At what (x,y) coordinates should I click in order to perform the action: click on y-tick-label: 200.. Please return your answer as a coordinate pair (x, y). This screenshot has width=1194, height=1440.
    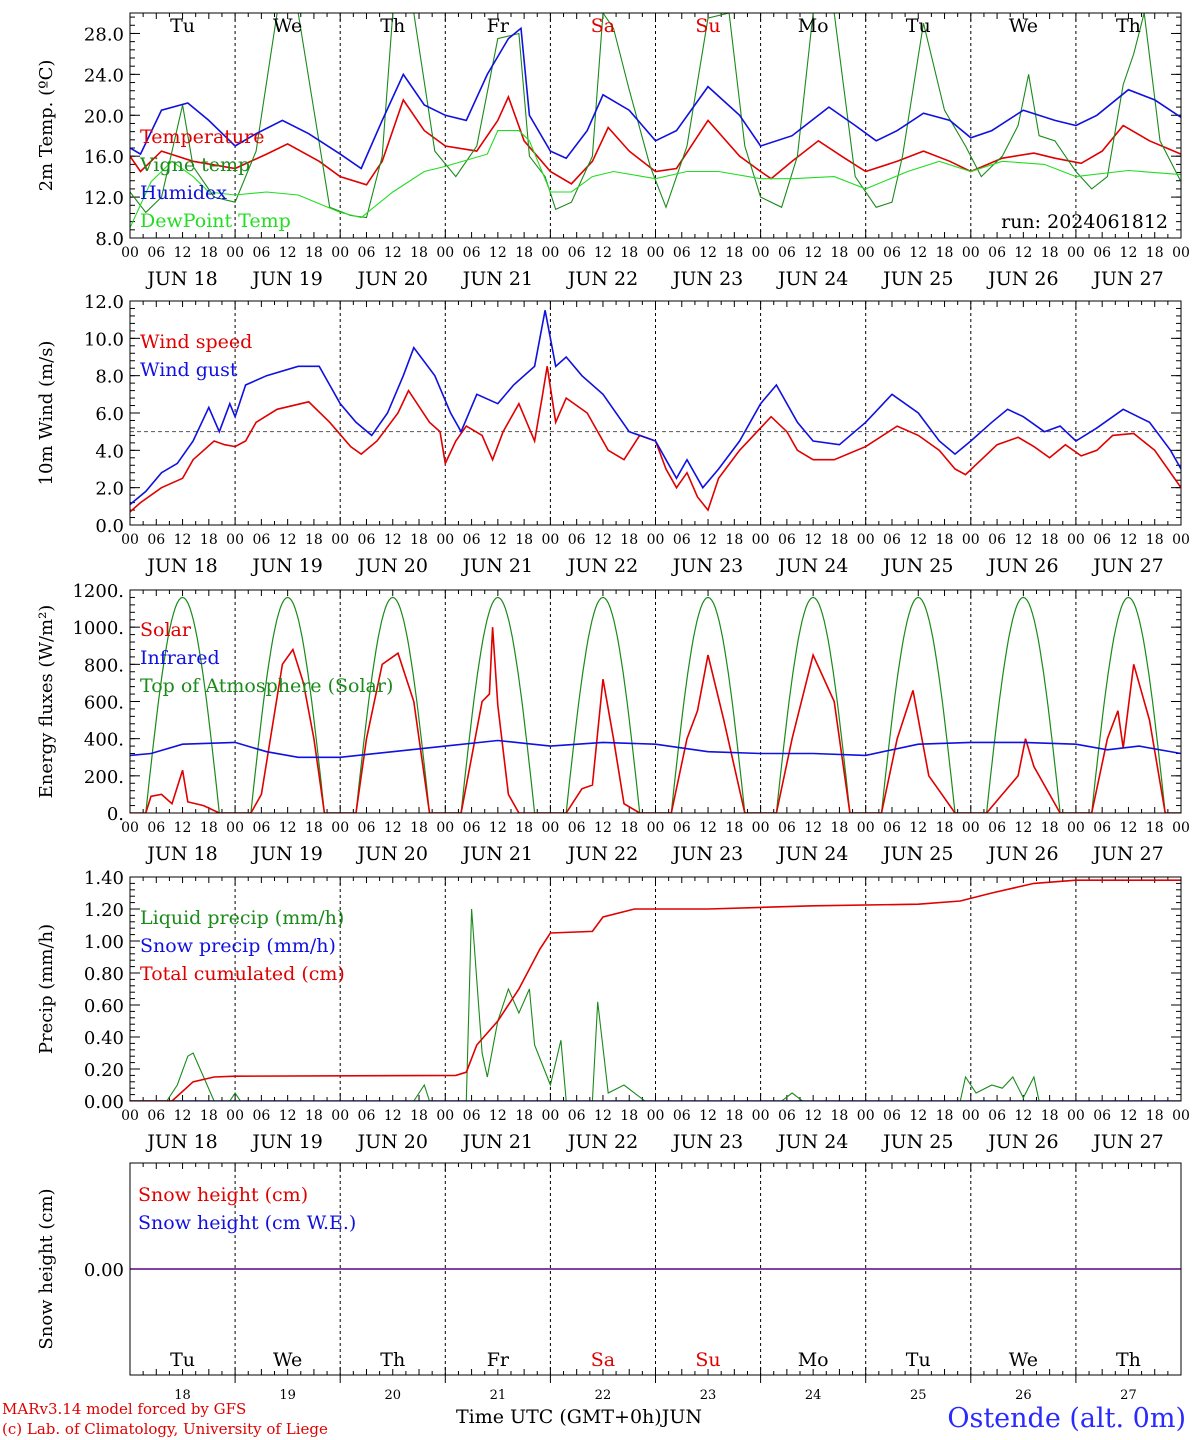
    Looking at the image, I should click on (104, 777).